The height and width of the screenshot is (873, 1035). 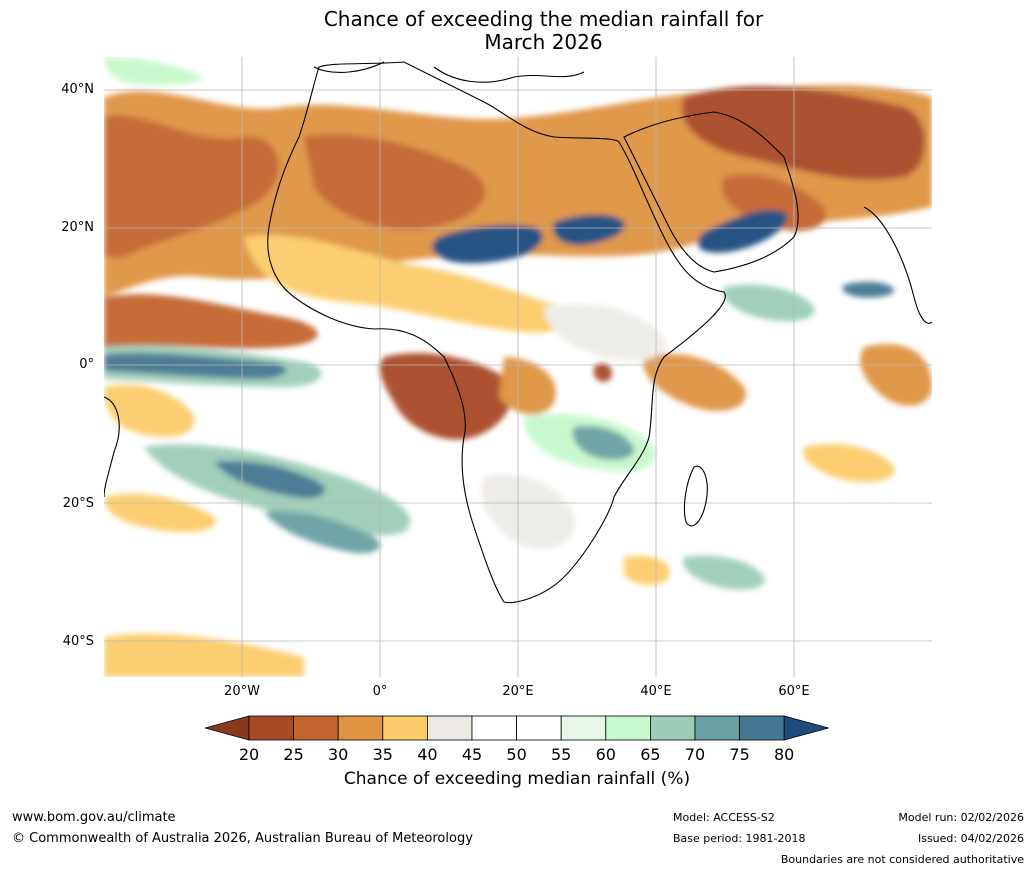 I want to click on lon-label-20w: 20°W, so click(x=242, y=691).